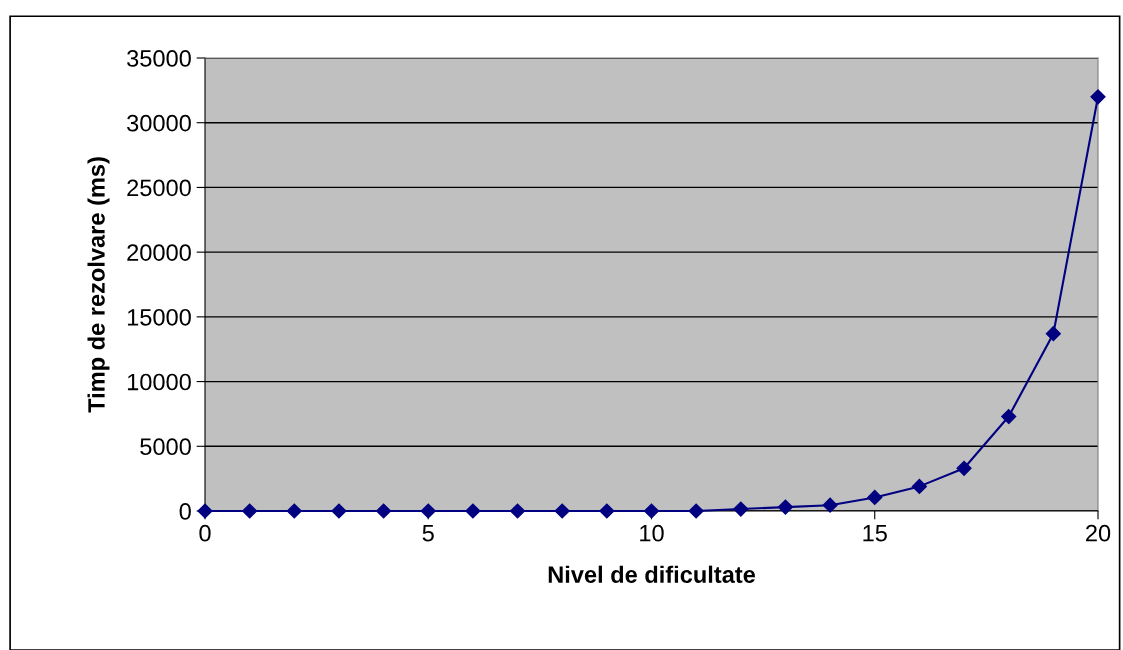 This screenshot has width=1123, height=650. Describe the element at coordinates (159, 123) in the screenshot. I see `y-tick-label: 30000` at that location.